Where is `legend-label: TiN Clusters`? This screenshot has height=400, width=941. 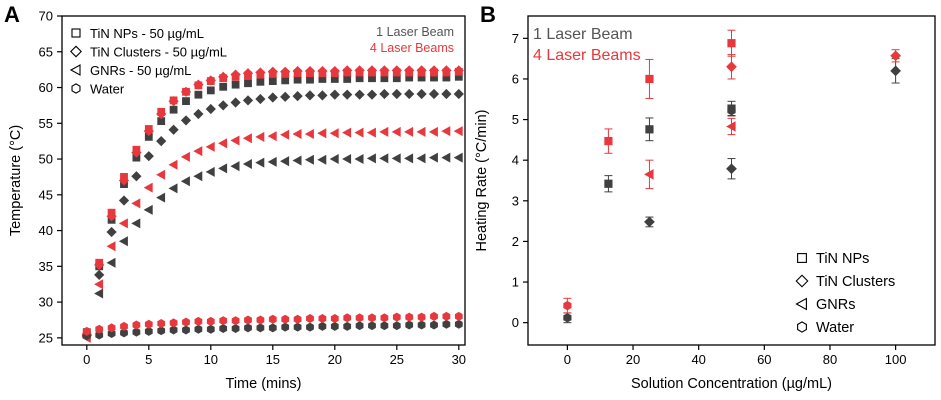 legend-label: TiN Clusters is located at coordinates (855, 282).